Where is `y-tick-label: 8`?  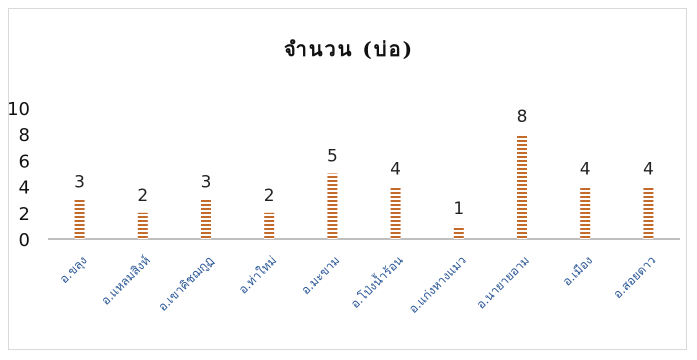
y-tick-label: 8 is located at coordinates (24, 135).